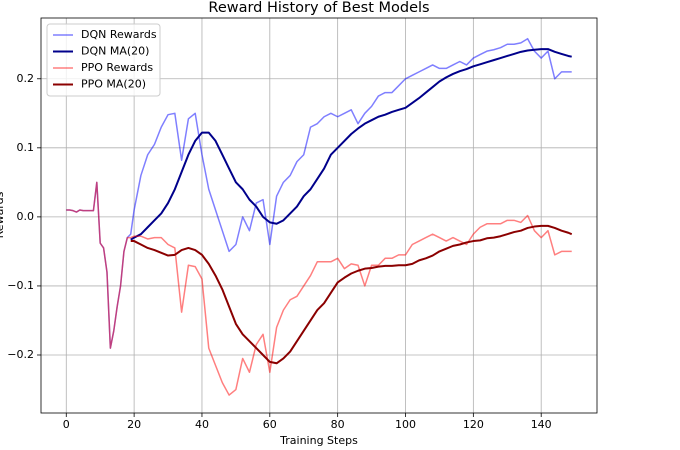 The width and height of the screenshot is (680, 450). Describe the element at coordinates (117, 67) in the screenshot. I see `legend-label: PPO Rewards` at that location.